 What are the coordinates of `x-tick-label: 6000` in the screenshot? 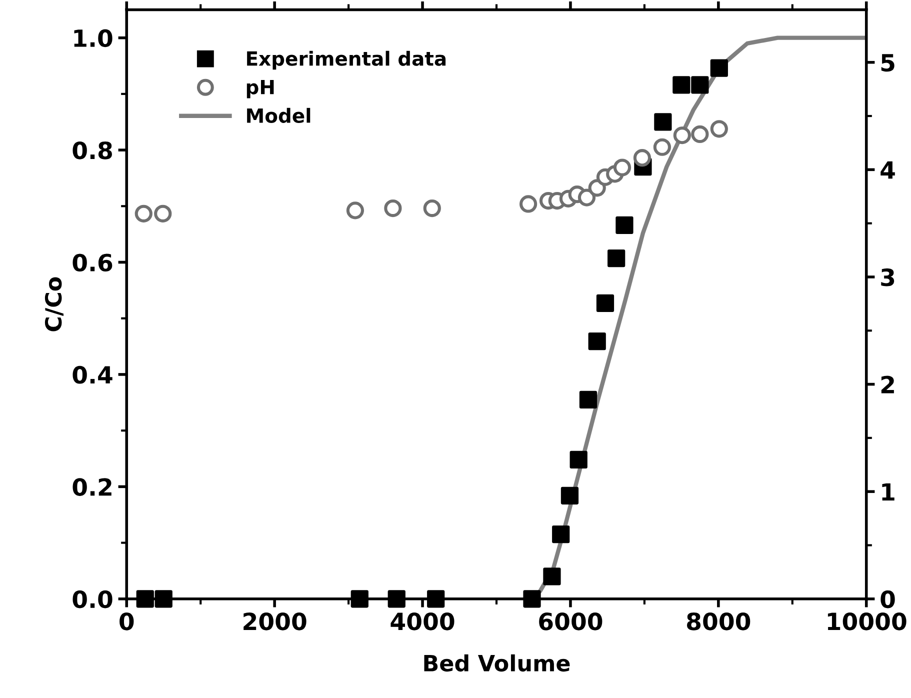 It's located at (570, 621).